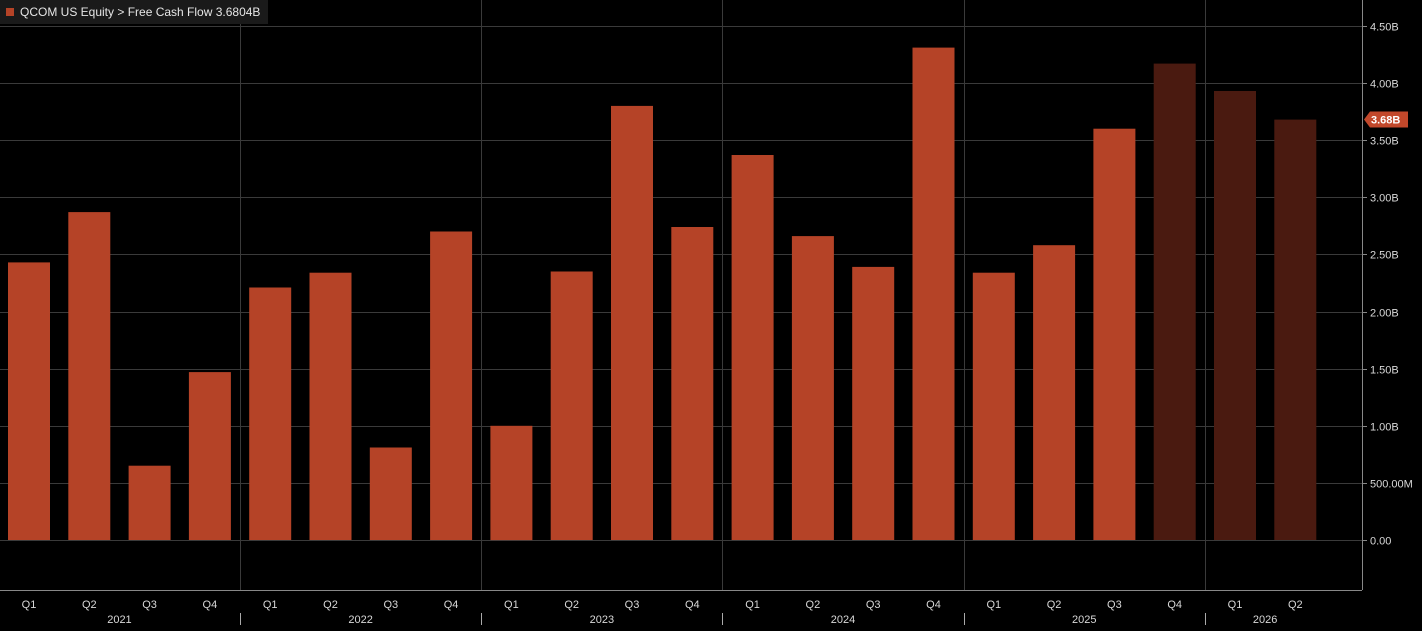 This screenshot has width=1422, height=631. I want to click on y-tick-label: 2.00B, so click(1384, 314).